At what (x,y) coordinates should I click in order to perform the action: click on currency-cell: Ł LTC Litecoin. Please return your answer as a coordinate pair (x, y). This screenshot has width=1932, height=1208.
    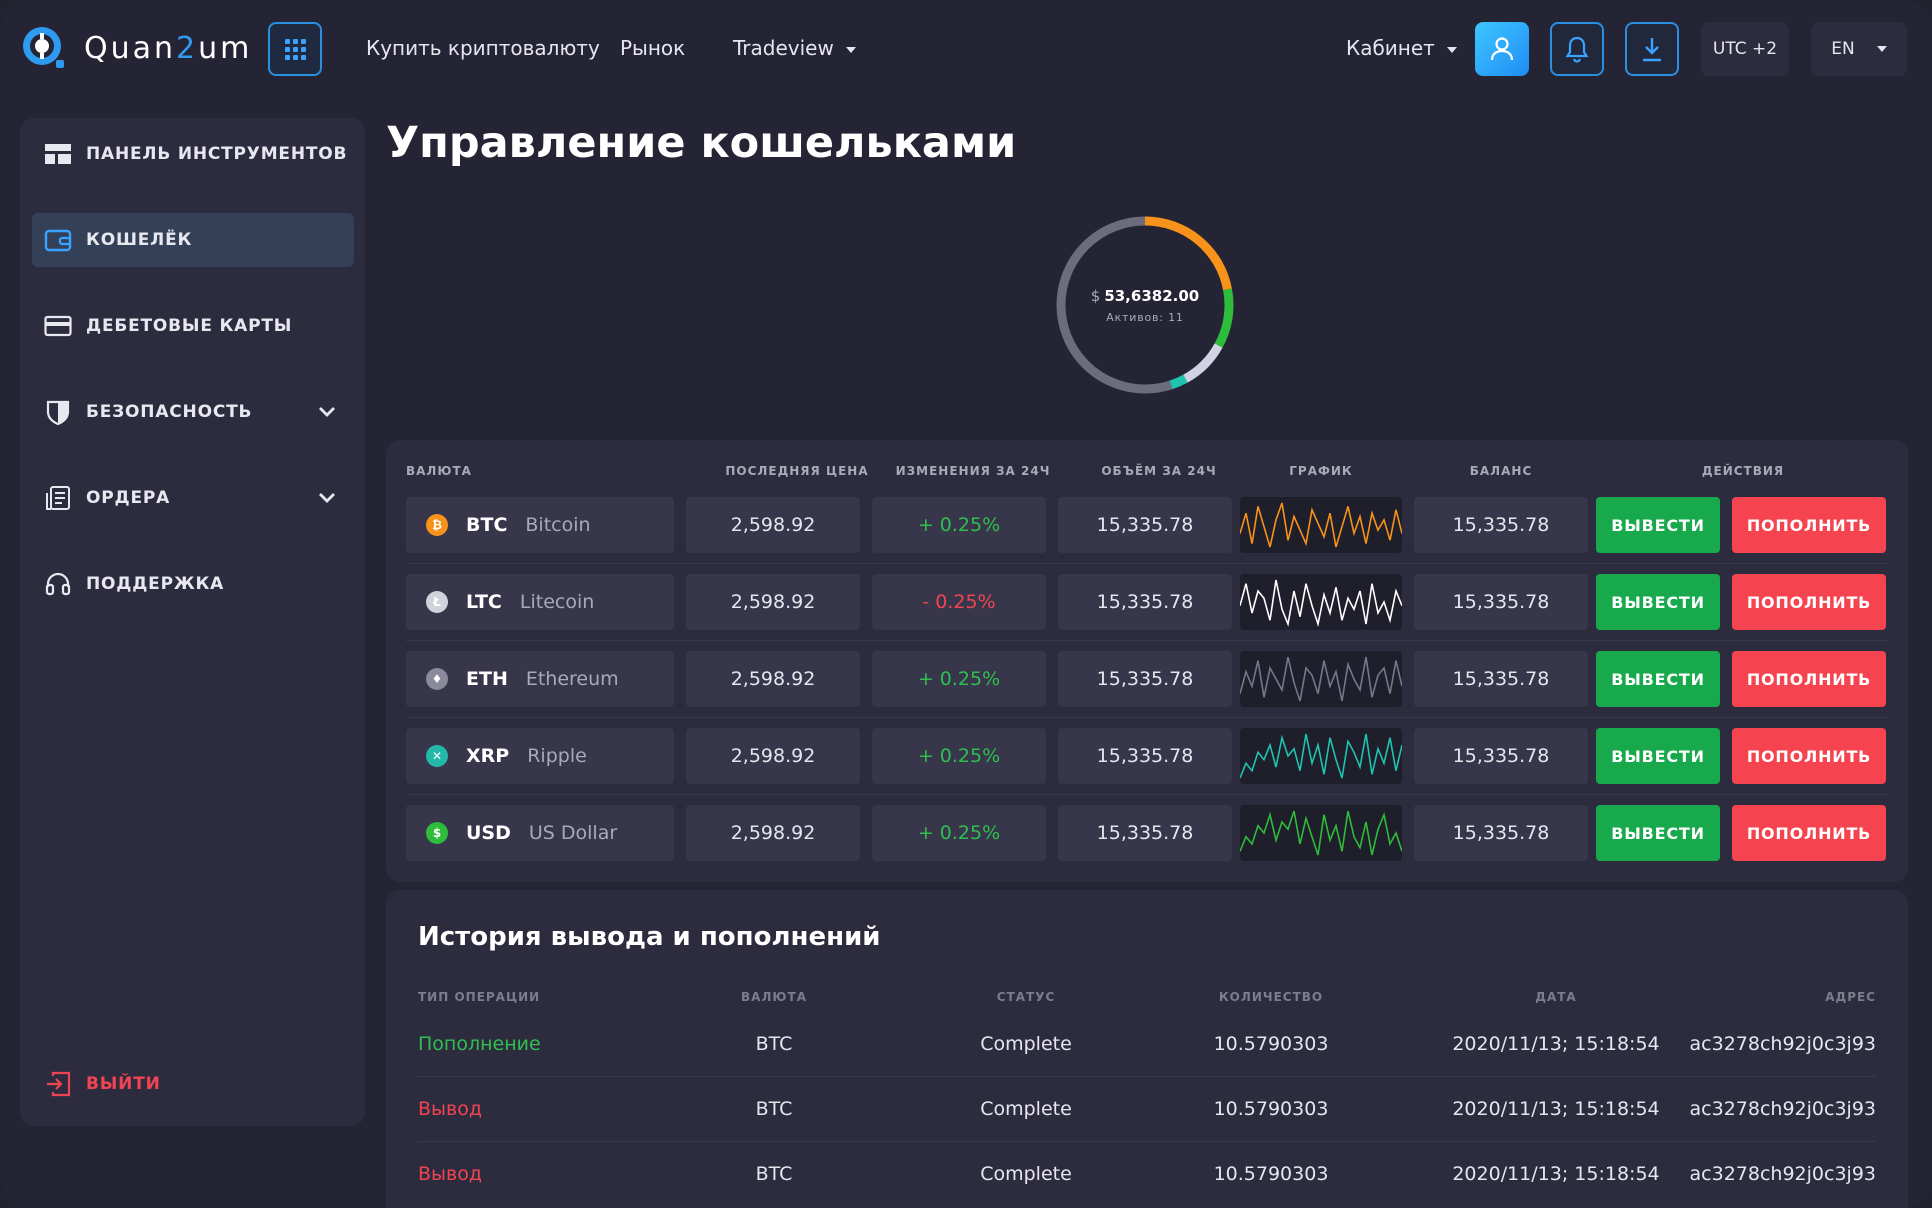
    Looking at the image, I should click on (540, 602).